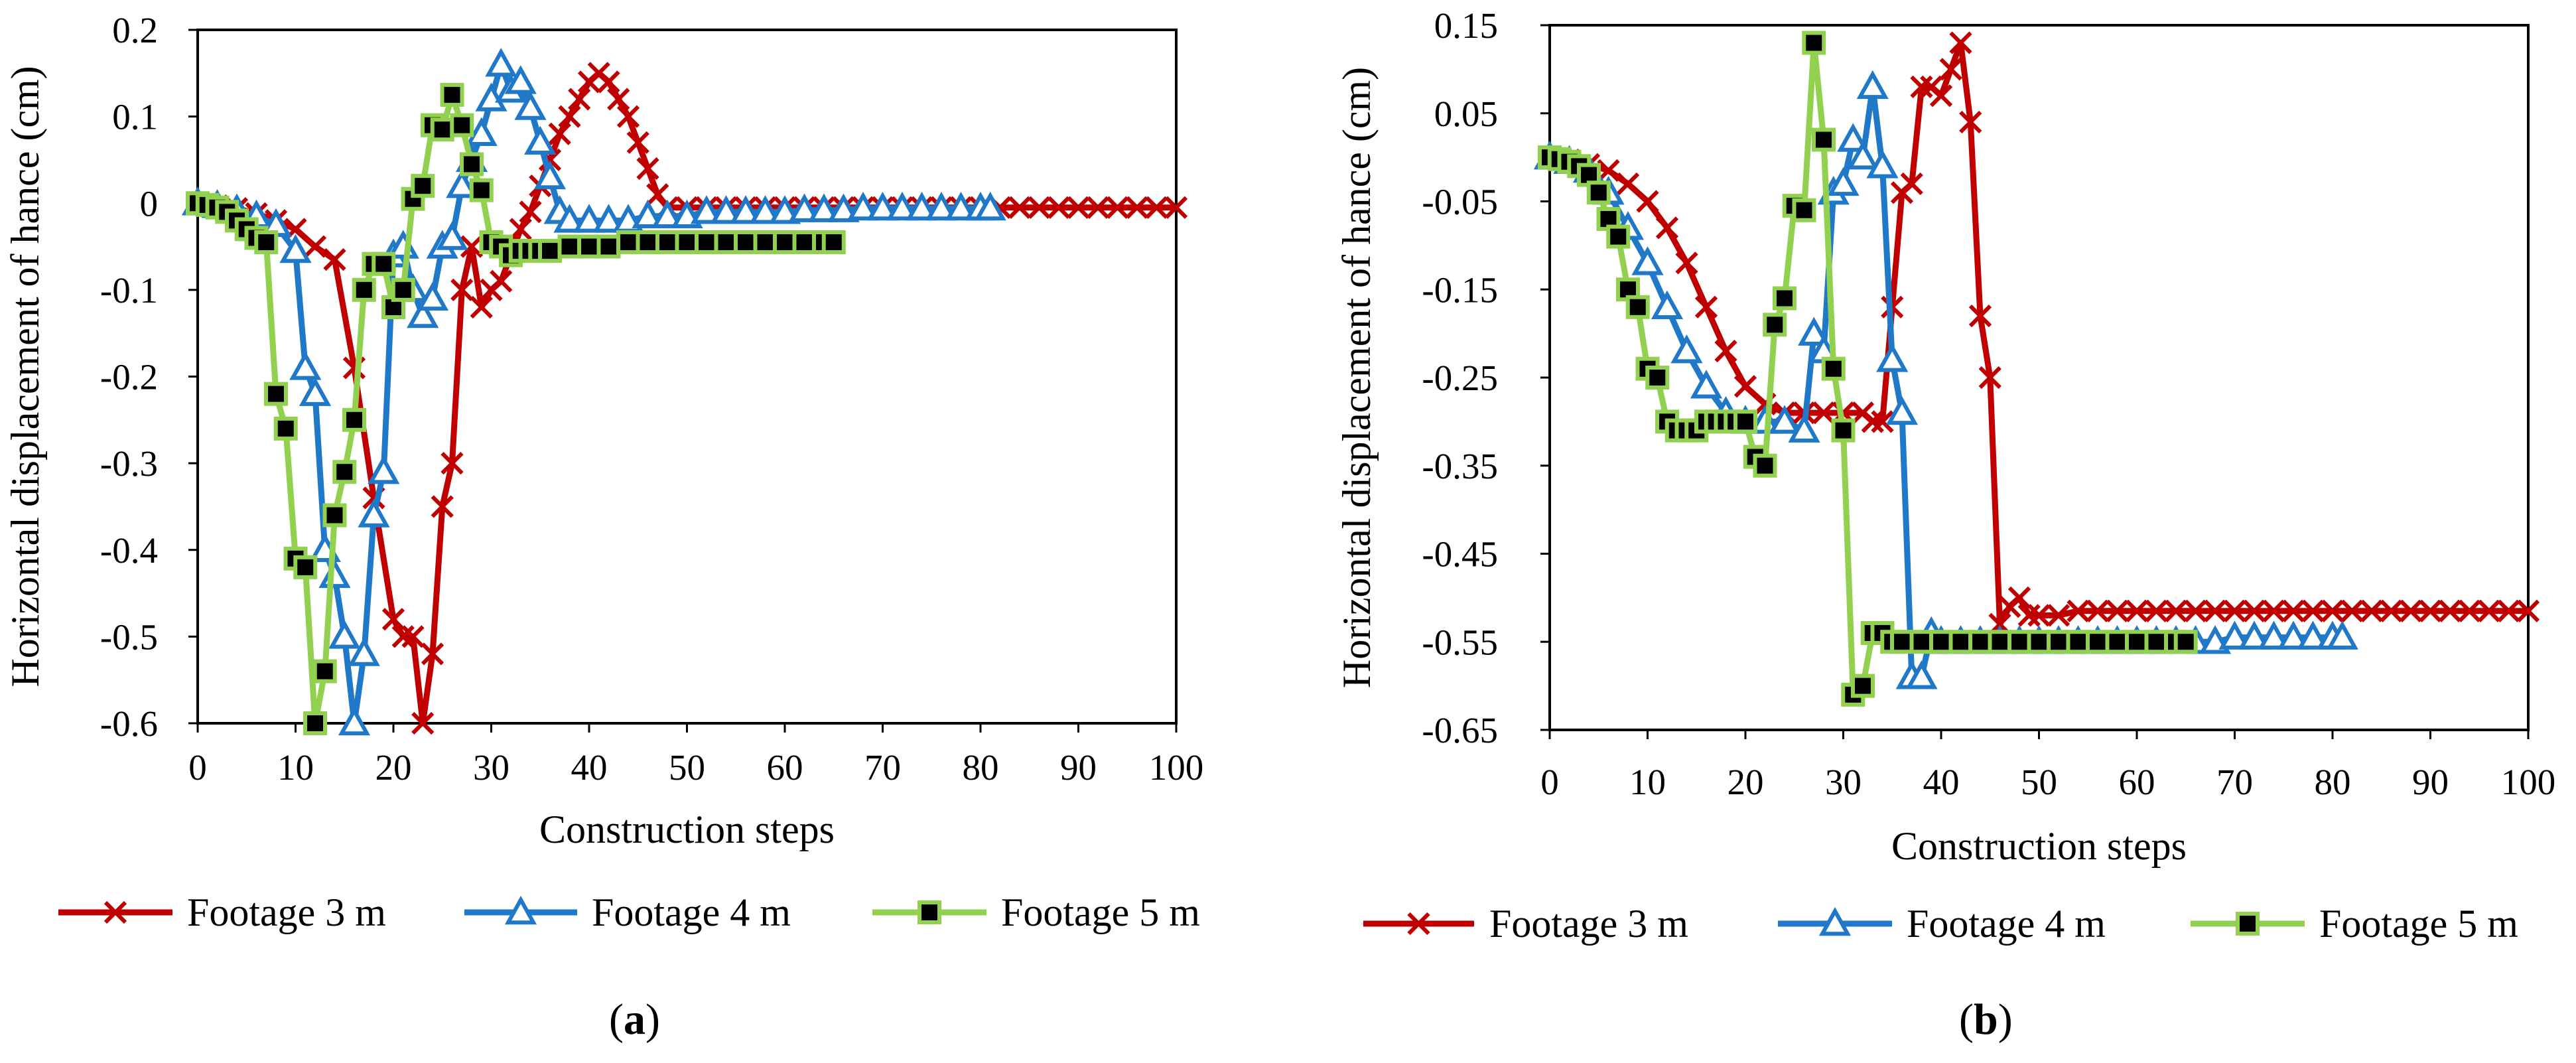 This screenshot has width=2576, height=1063. Describe the element at coordinates (2234, 782) in the screenshot. I see `x-tick-label: 70` at that location.